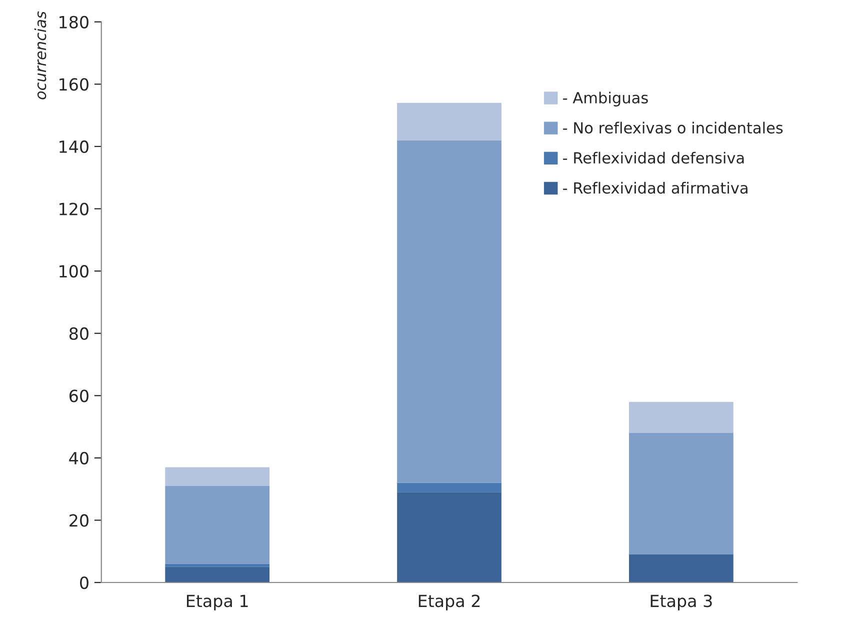 The width and height of the screenshot is (859, 625). I want to click on y-tick-label: 160, so click(74, 84).